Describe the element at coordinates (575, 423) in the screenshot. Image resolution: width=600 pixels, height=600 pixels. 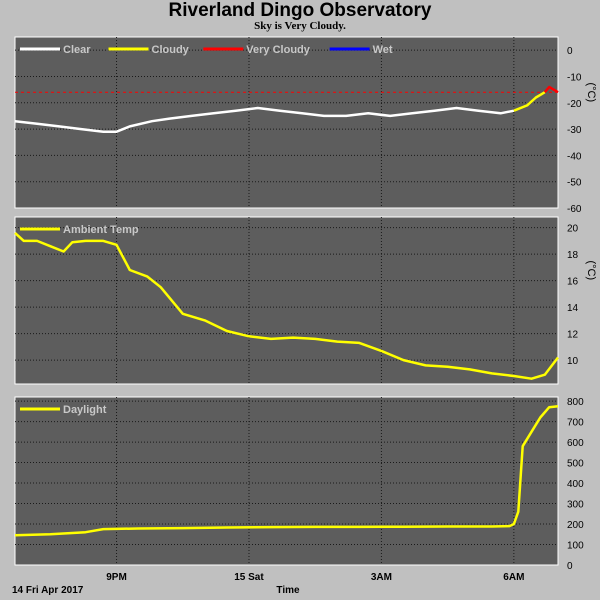
I see `y-tick-label-daylight-1: 700` at that location.